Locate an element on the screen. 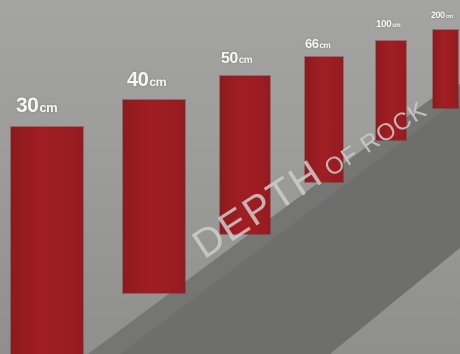  pillar-label-number: 200 is located at coordinates (438, 15).